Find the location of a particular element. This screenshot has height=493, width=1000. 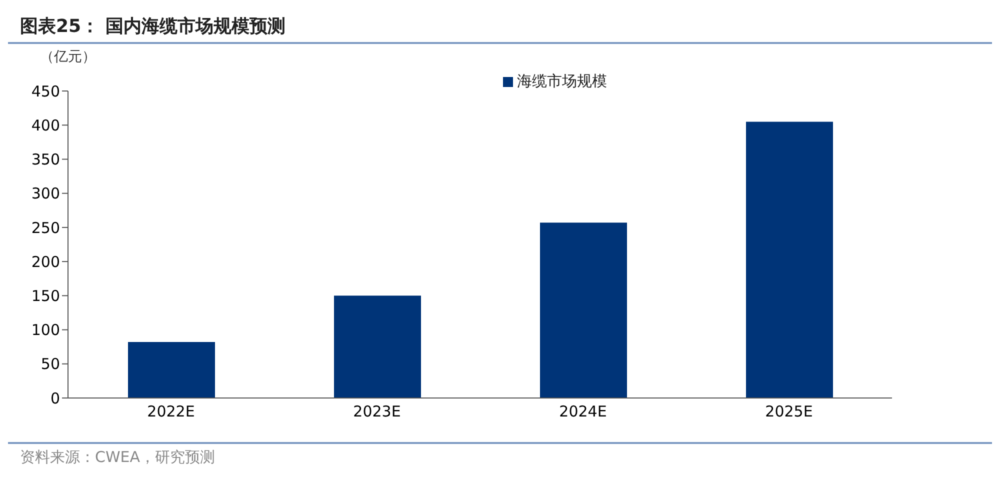

text: 资料来源：CWEA，研究预测 is located at coordinates (118, 457).